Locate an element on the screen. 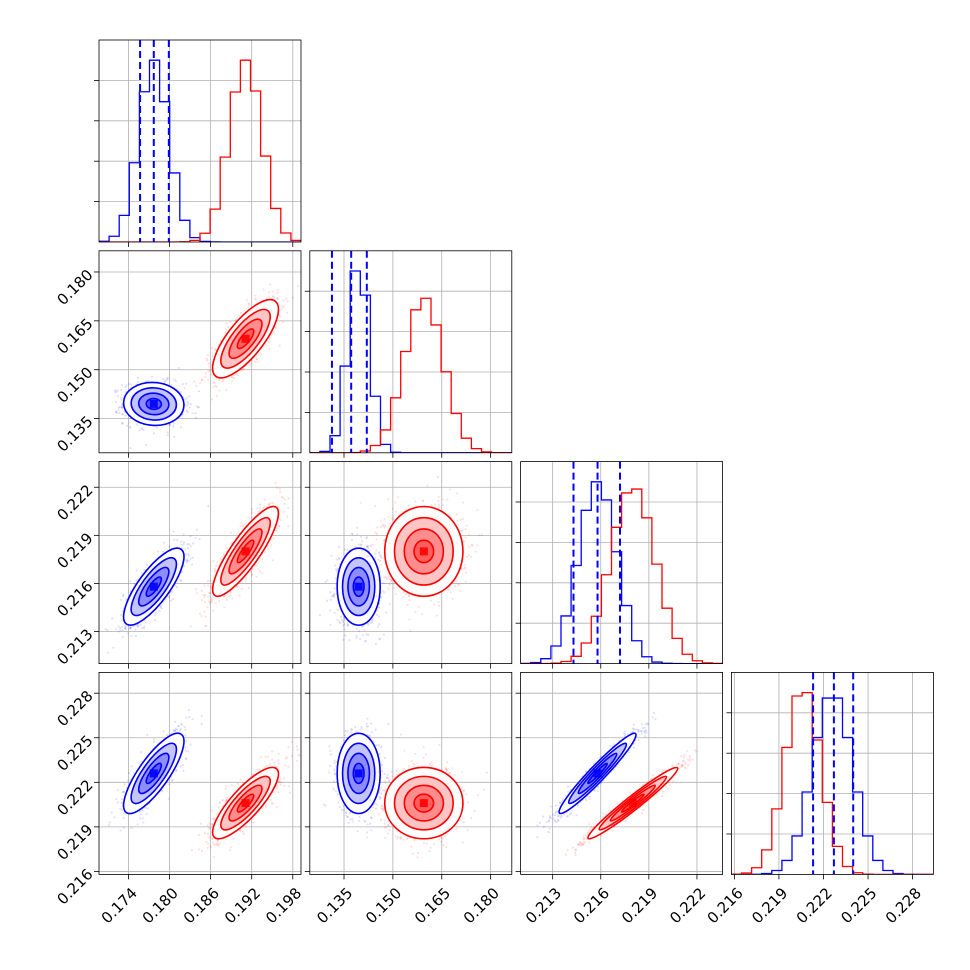  axes-frame is located at coordinates (411, 352).